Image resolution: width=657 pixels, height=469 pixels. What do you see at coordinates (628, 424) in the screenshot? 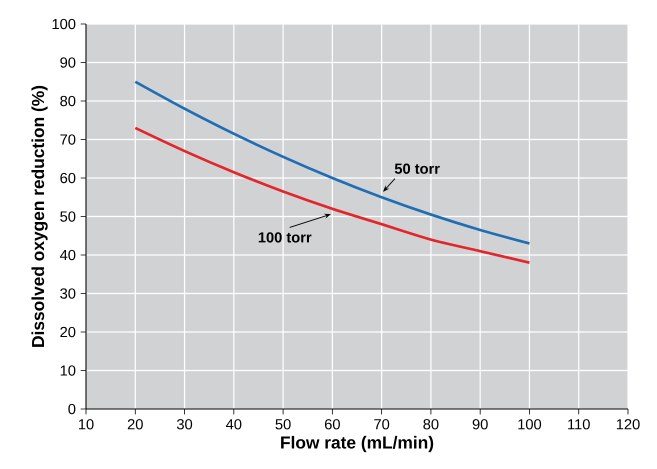
I see `x-tick-label: 120` at bounding box center [628, 424].